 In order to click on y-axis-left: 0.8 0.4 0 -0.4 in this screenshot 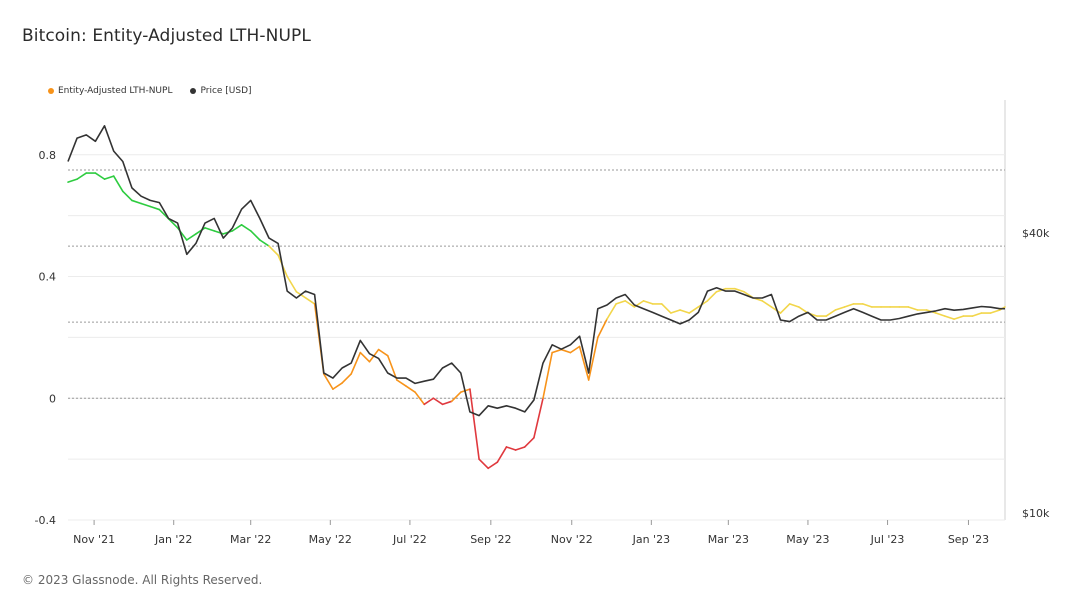, I will do `click(45, 338)`.